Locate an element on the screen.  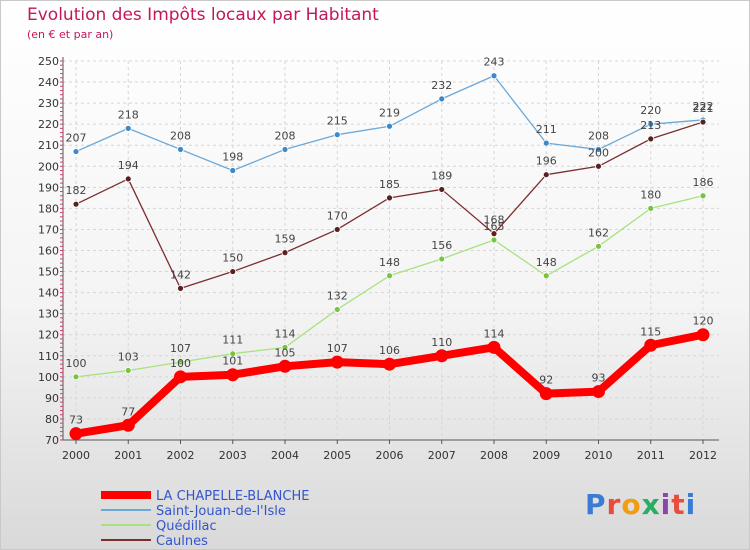
x-tick-label: 2005 is located at coordinates (337, 455).